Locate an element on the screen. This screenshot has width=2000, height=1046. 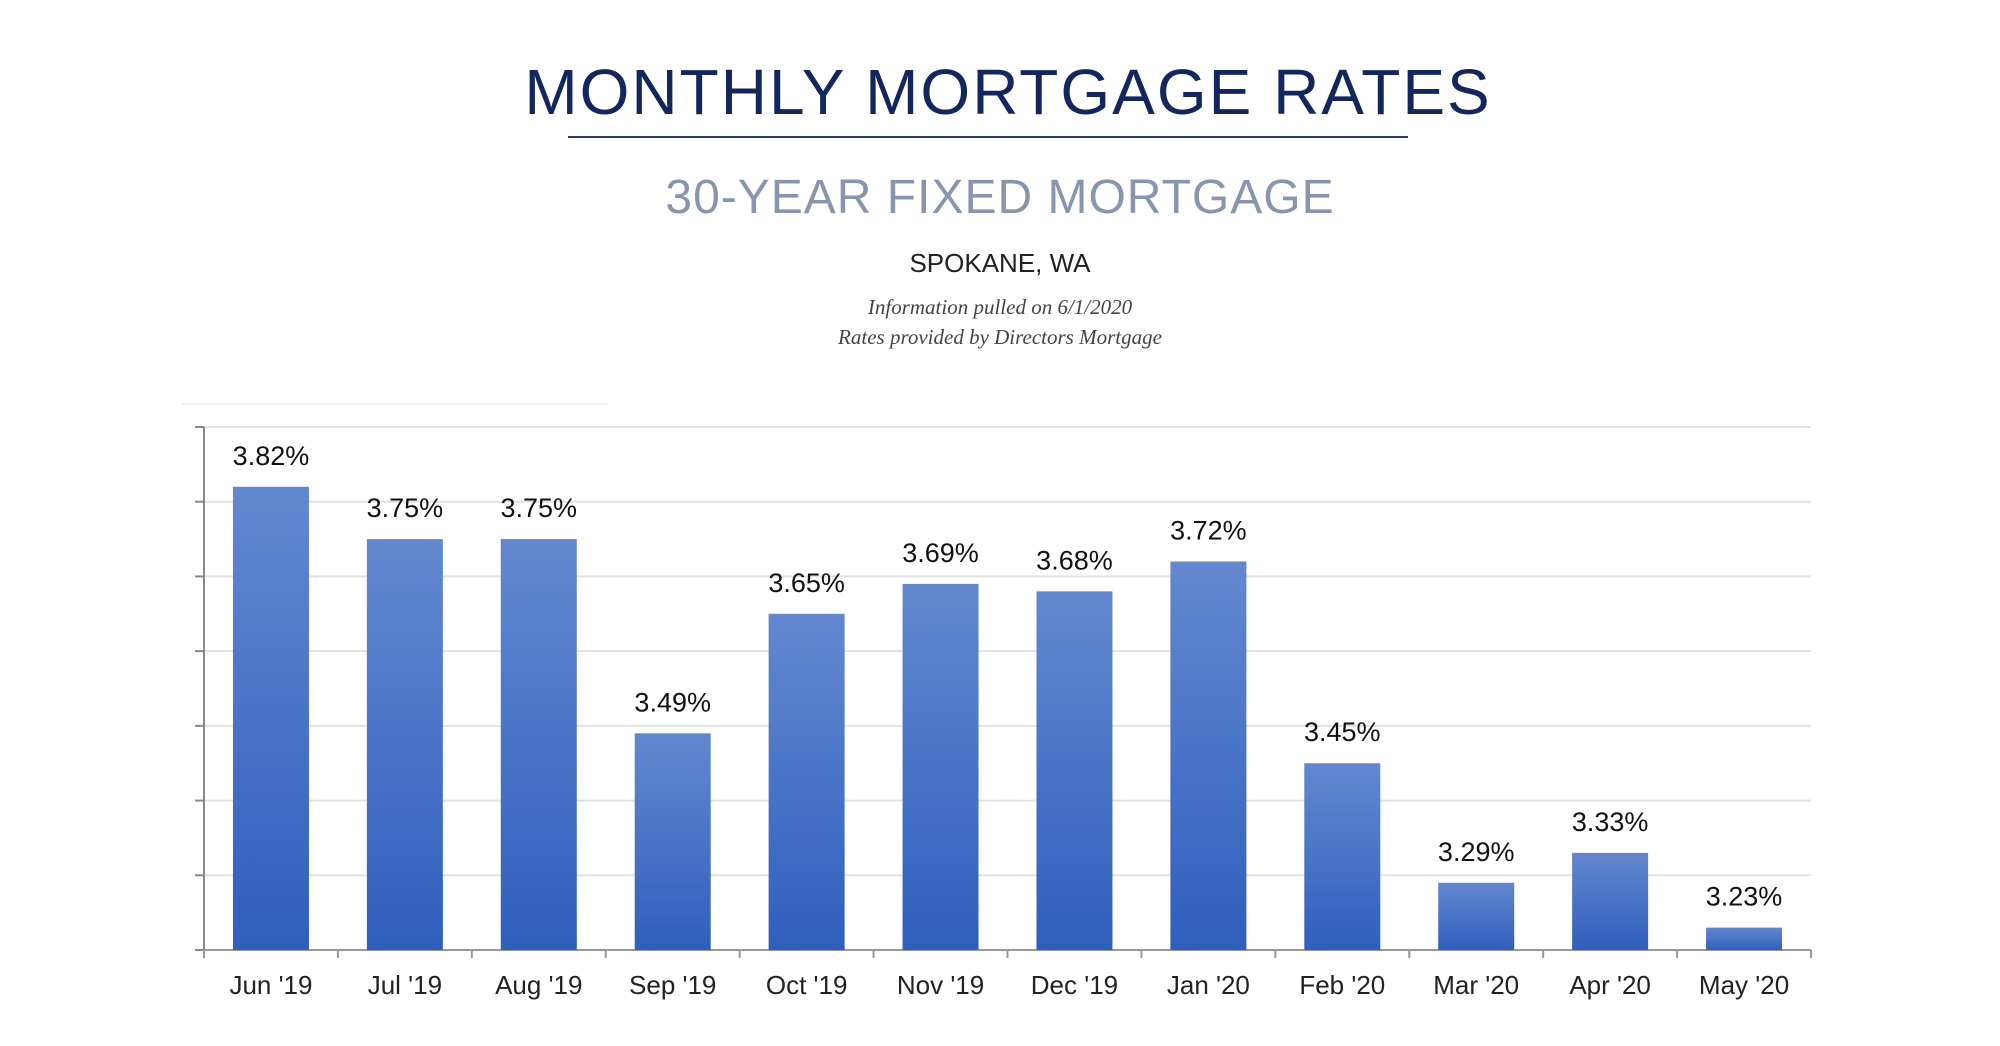
location-label: SPOKANE, WA is located at coordinates (1000, 263).